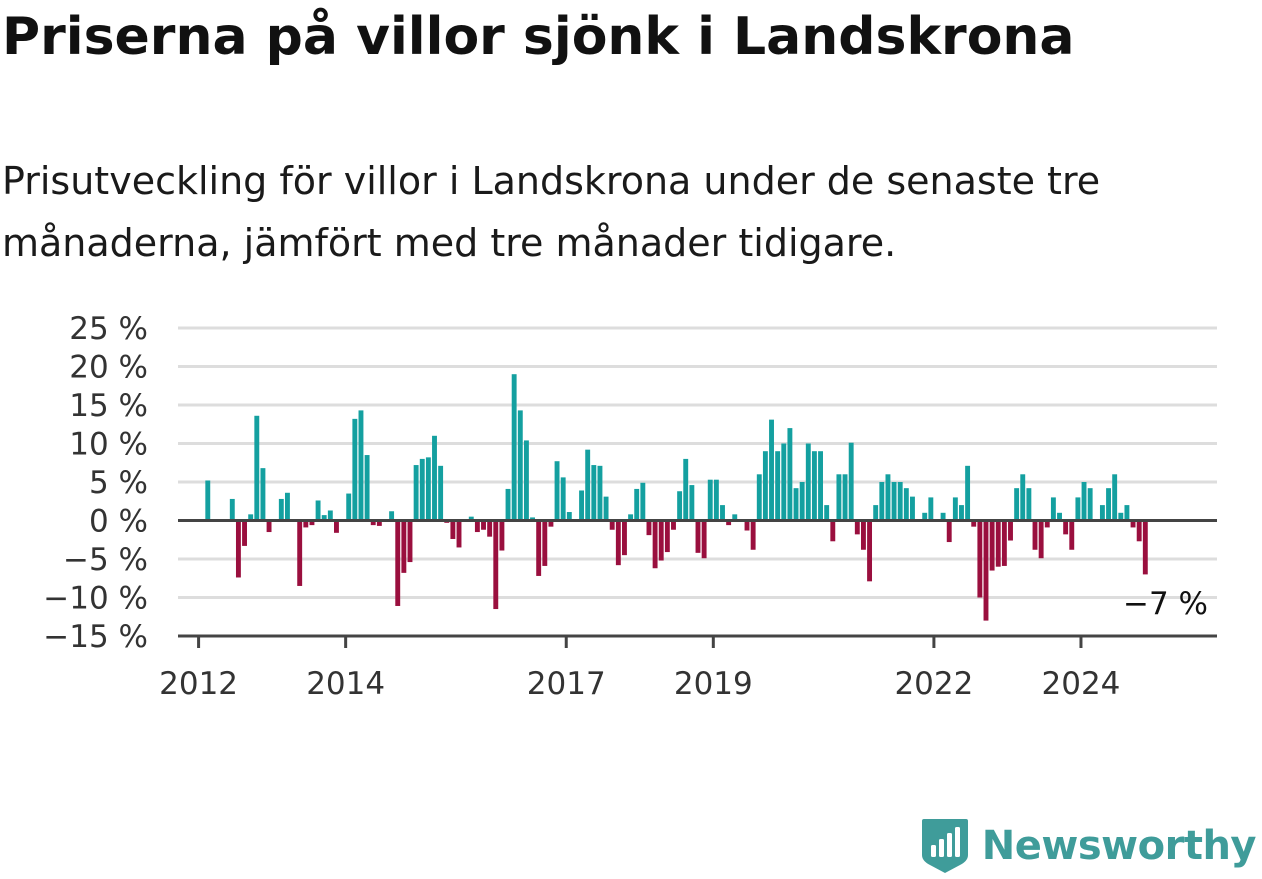 This screenshot has height=879, width=1262. I want to click on chart-title: Priserna på villor sjönk i Landskrona, so click(538, 37).